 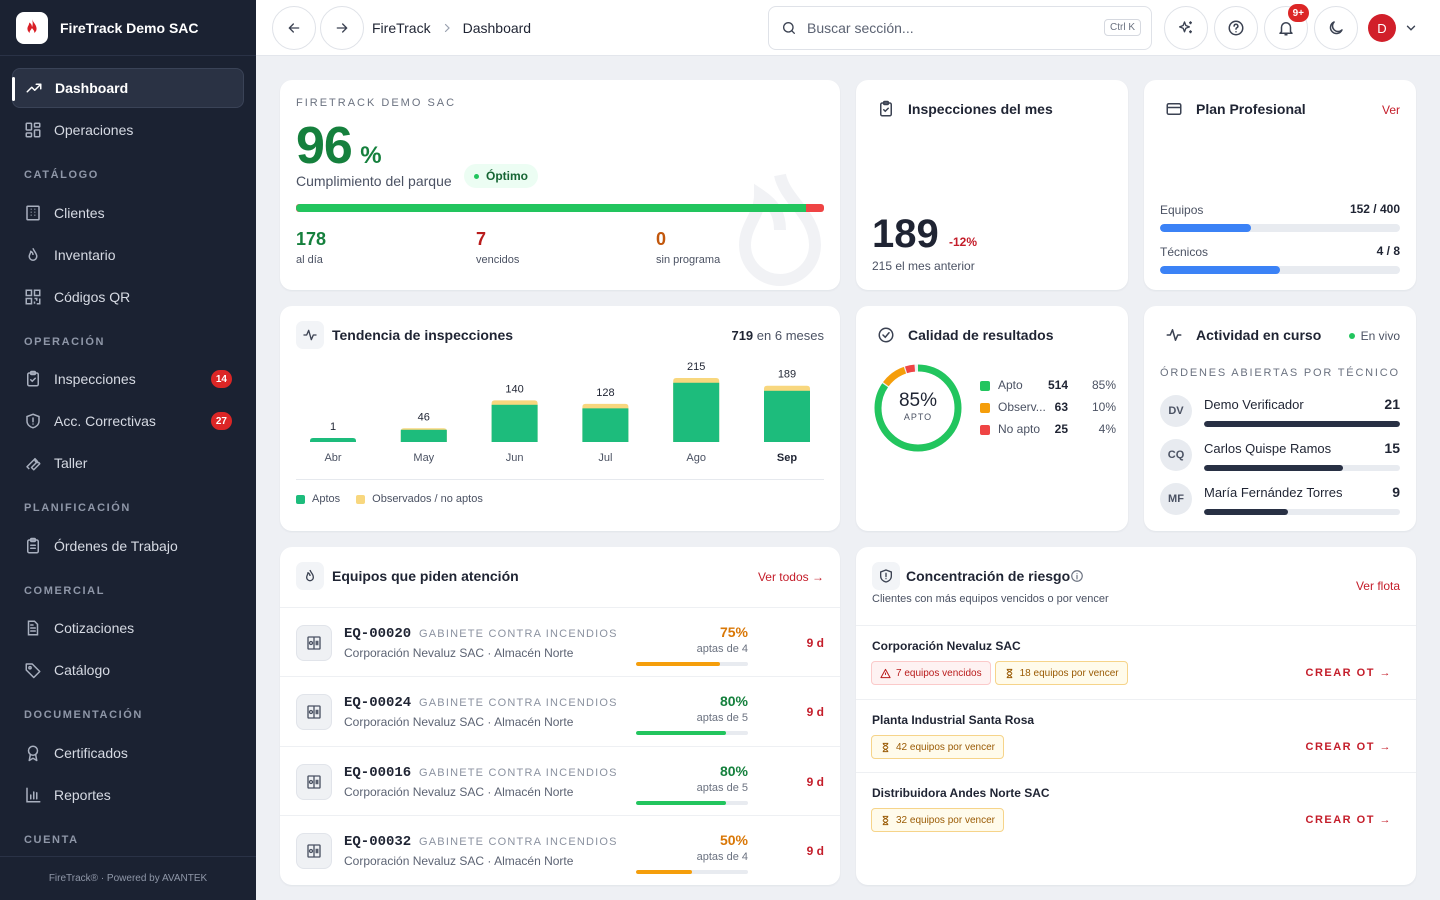 I want to click on tech-row: MF María Fernández Torres 9, so click(x=1280, y=503).